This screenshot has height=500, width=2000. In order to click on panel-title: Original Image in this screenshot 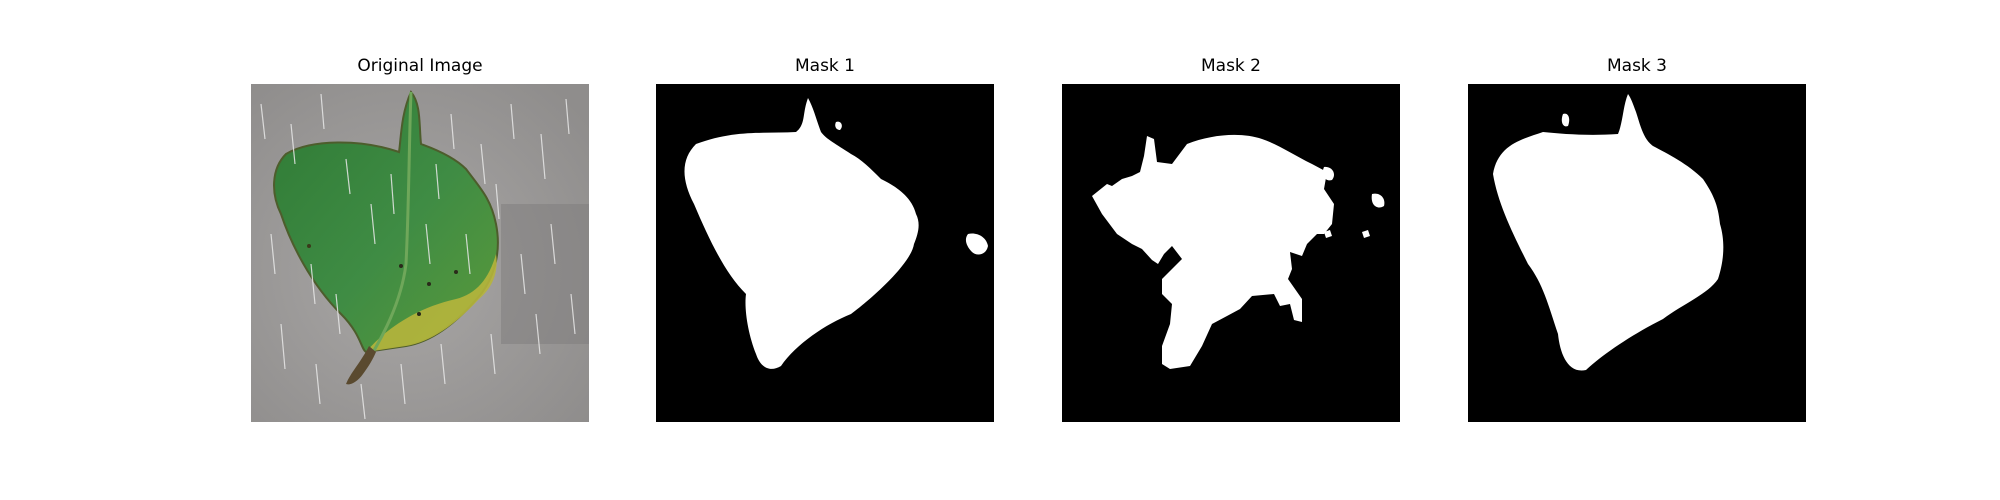, I will do `click(420, 66)`.